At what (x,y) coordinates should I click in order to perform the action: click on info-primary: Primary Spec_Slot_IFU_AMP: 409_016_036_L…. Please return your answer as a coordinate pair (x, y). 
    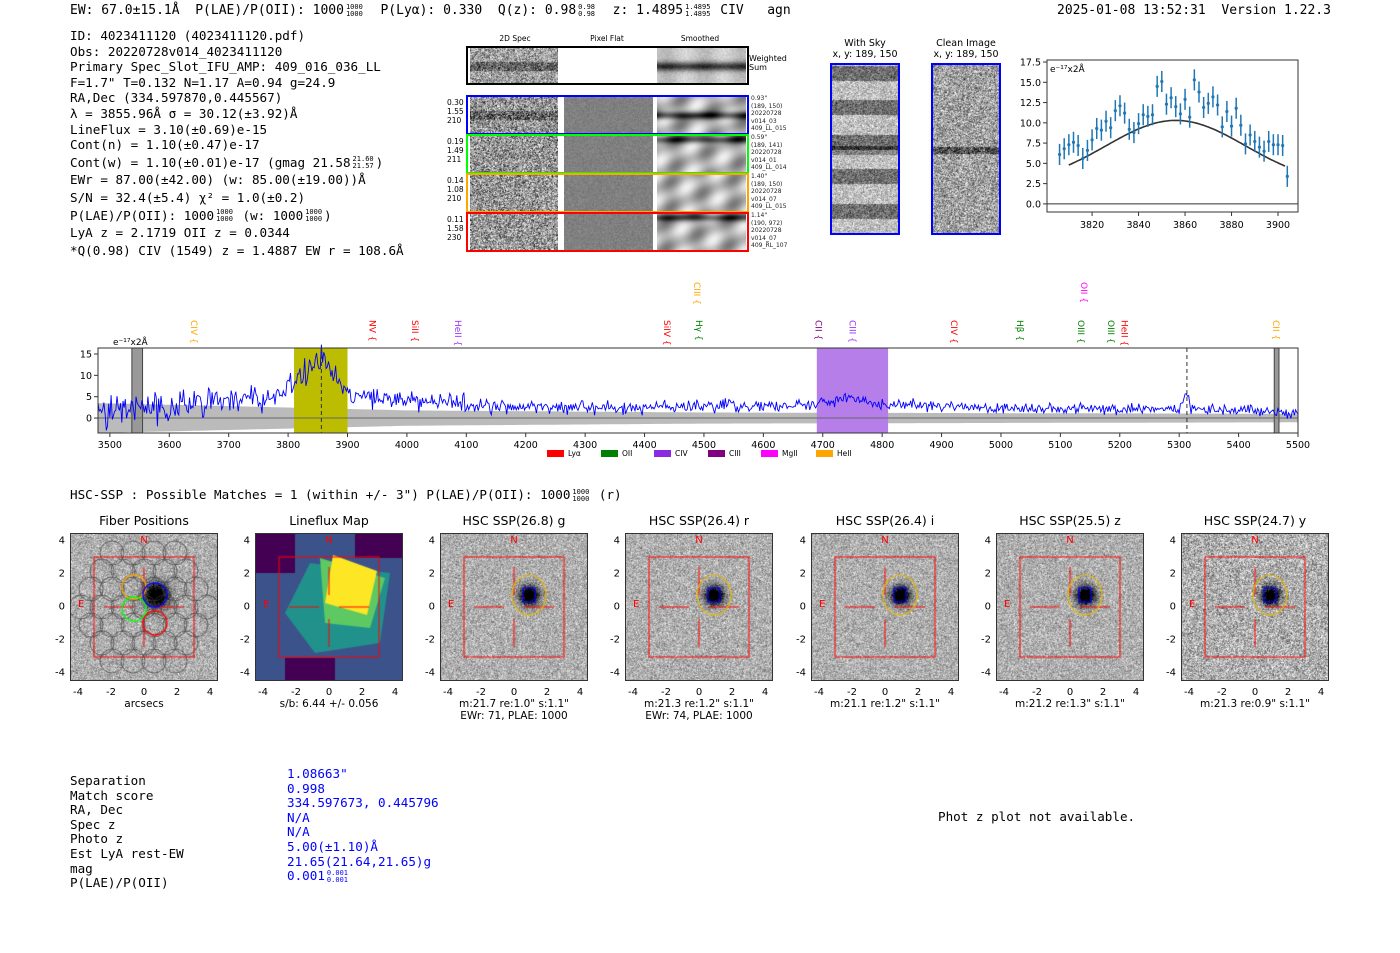
    Looking at the image, I should click on (225, 67).